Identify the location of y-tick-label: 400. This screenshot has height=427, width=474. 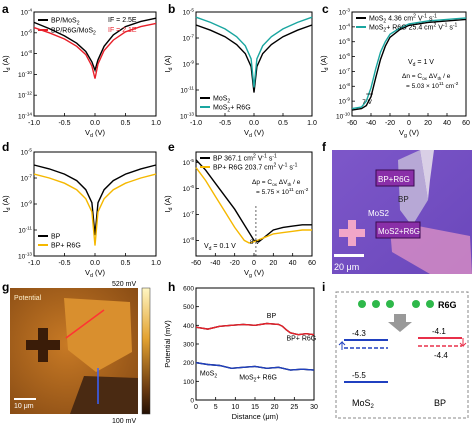
(188, 326).